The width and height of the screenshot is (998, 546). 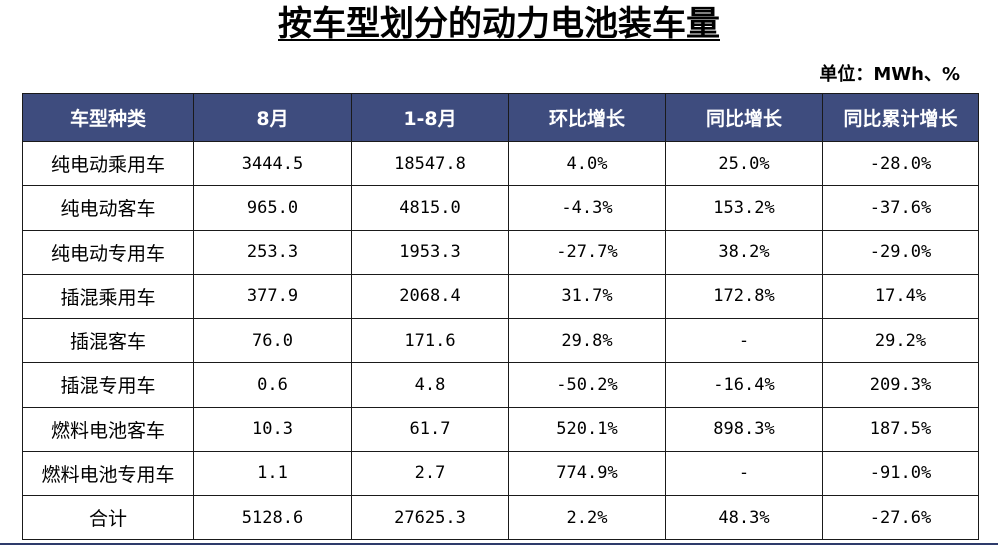 What do you see at coordinates (587, 385) in the screenshot?
I see `cell-mom-growth: -50.2%` at bounding box center [587, 385].